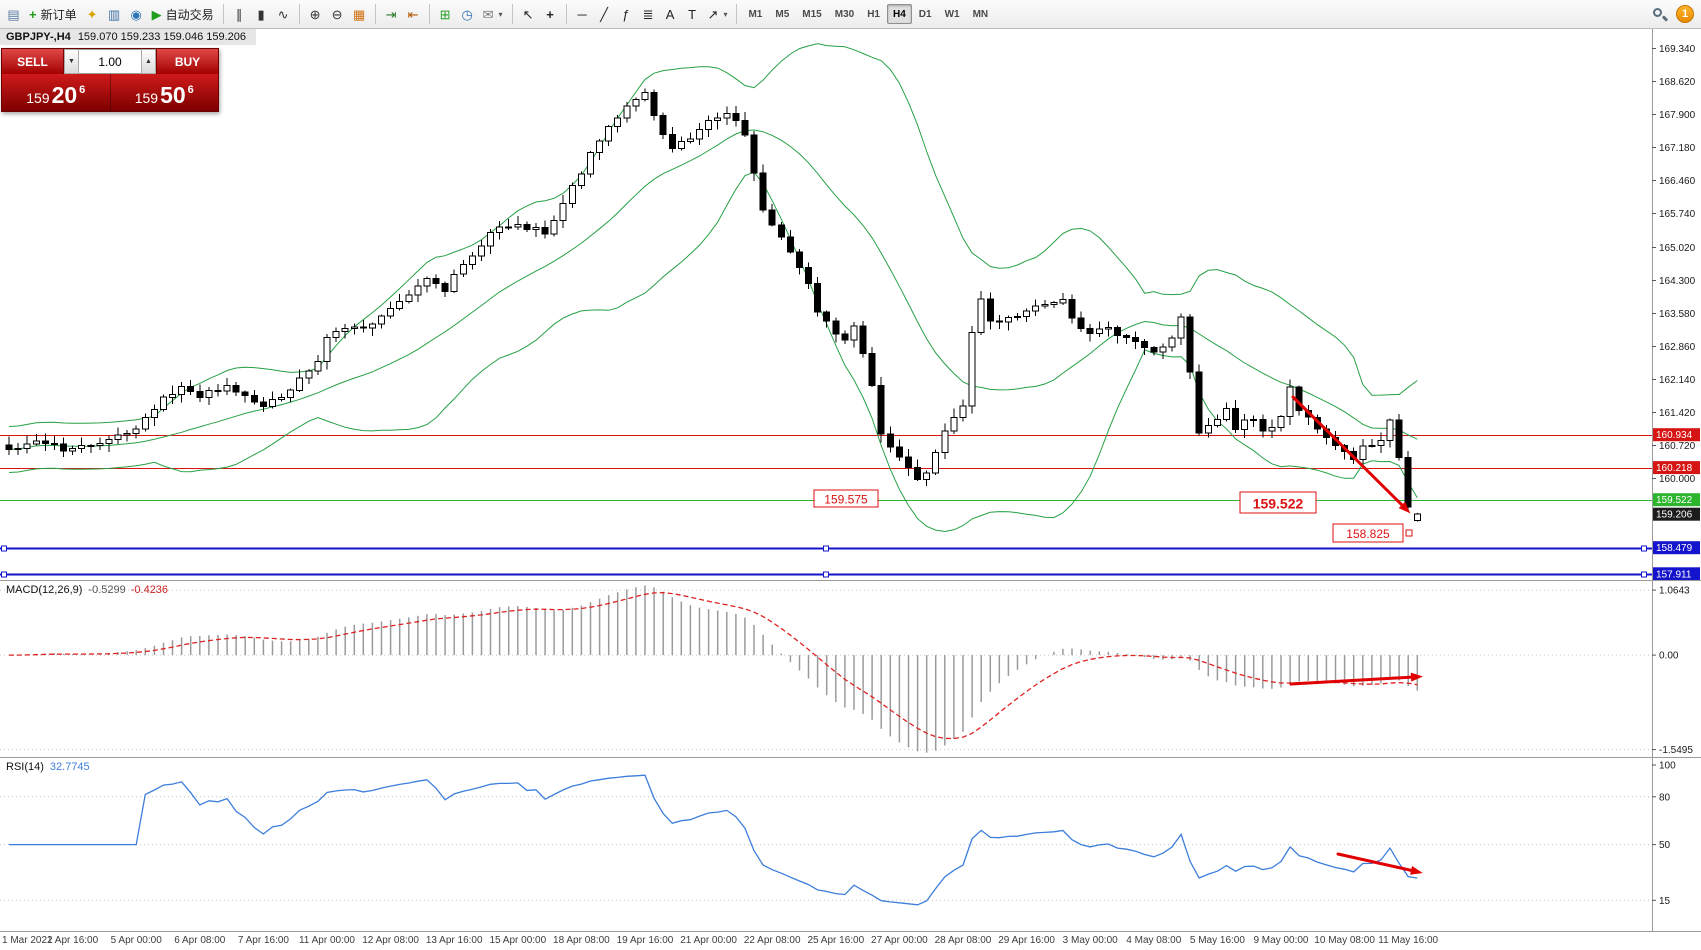 The width and height of the screenshot is (1701, 950). I want to click on time-axis-label: 27 Apr 00:00, so click(899, 940).